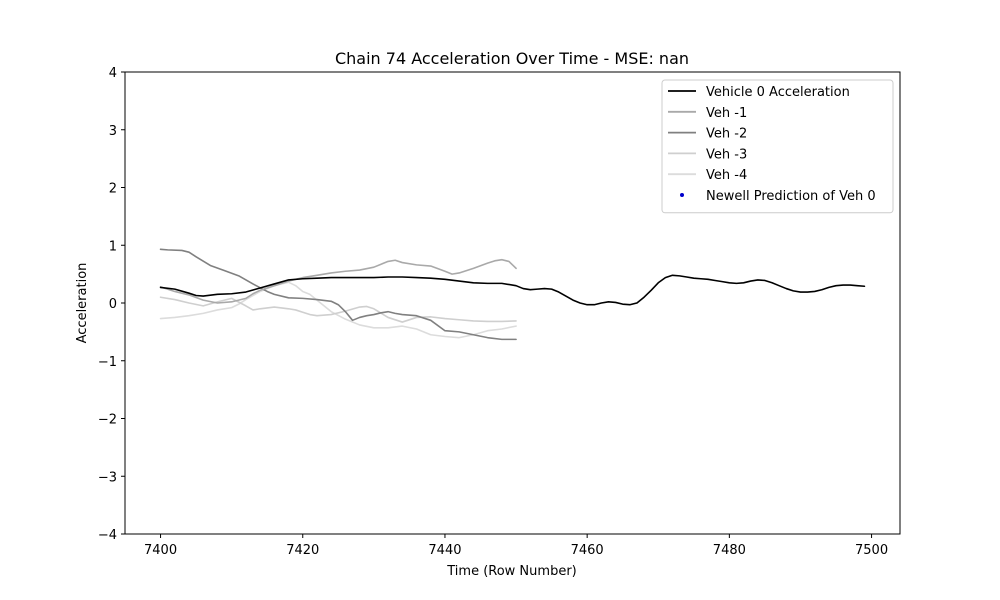 The image size is (1000, 600). What do you see at coordinates (726, 175) in the screenshot?
I see `legend-label: Veh -4` at bounding box center [726, 175].